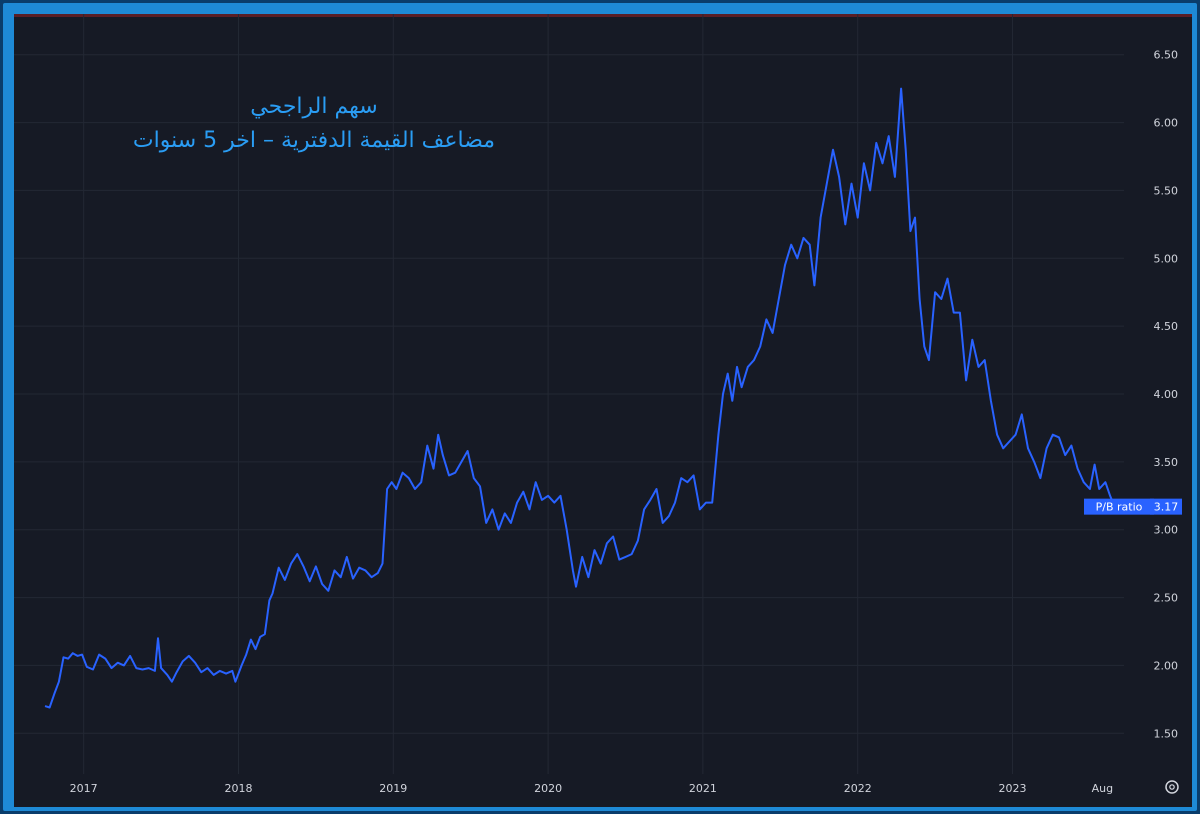  I want to click on last-value-label: 3.17, so click(1166, 507).